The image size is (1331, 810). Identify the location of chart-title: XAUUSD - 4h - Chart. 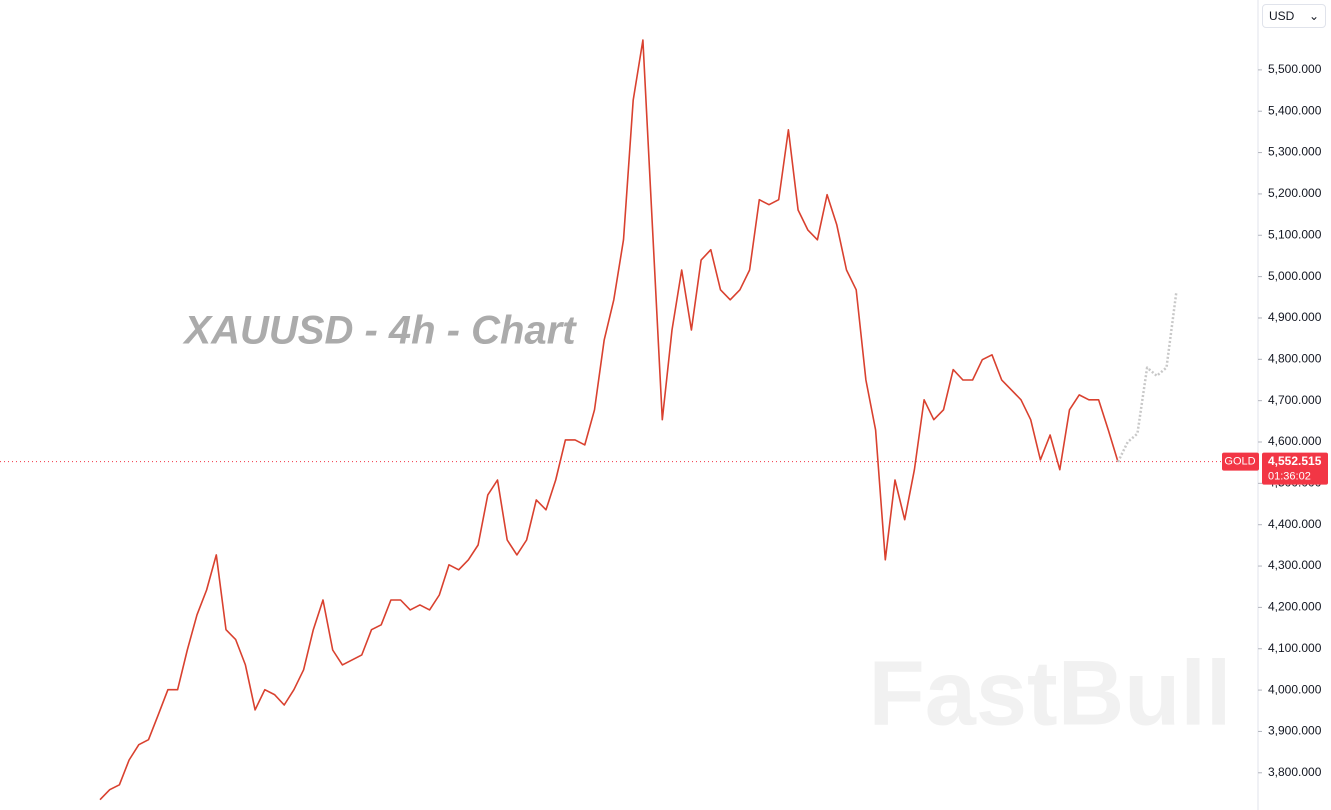
(379, 331).